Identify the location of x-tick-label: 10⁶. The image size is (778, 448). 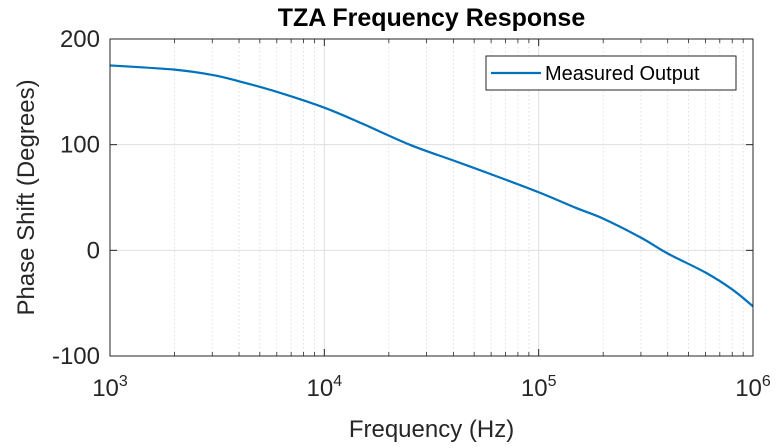
(753, 387).